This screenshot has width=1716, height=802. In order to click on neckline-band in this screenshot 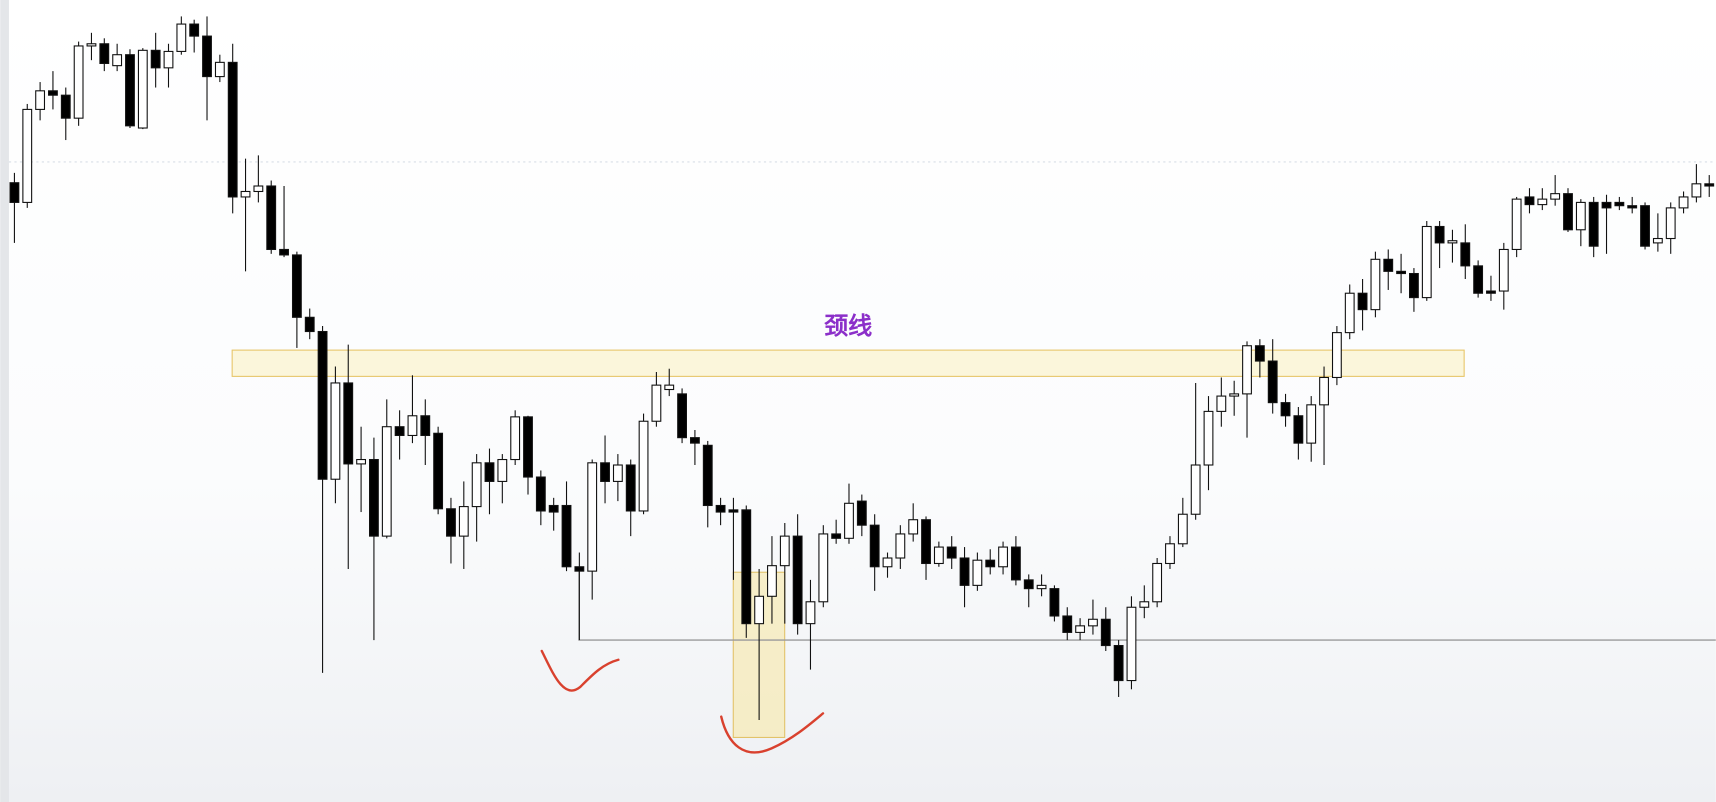, I will do `click(848, 363)`.